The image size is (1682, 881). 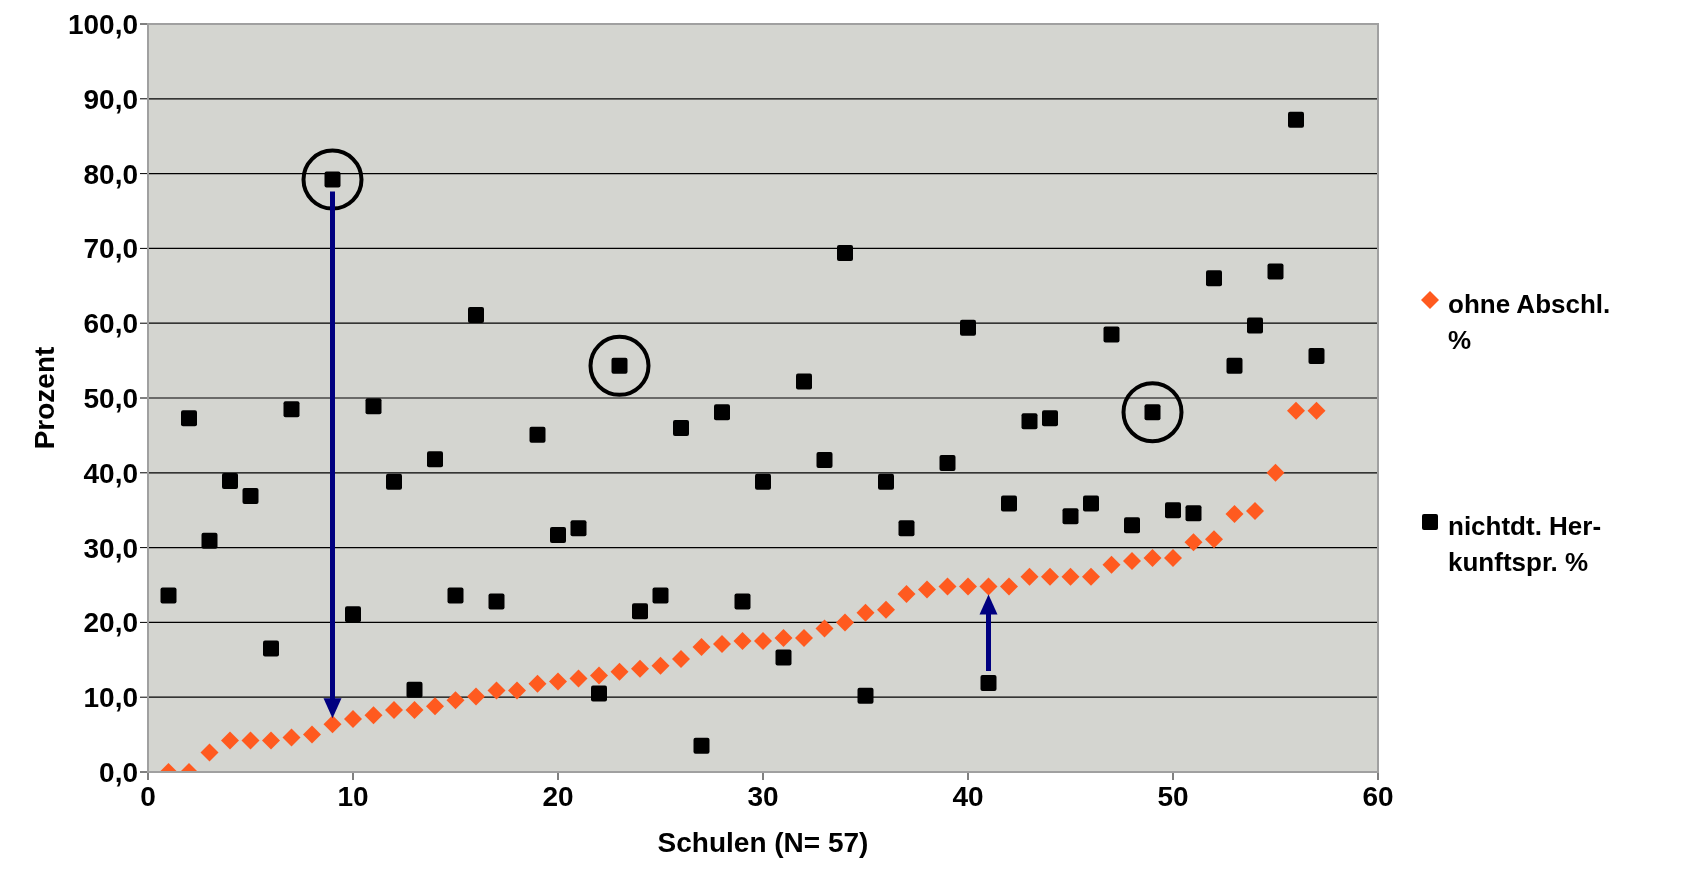 I want to click on y-tick-label: 40,0, so click(x=110, y=473).